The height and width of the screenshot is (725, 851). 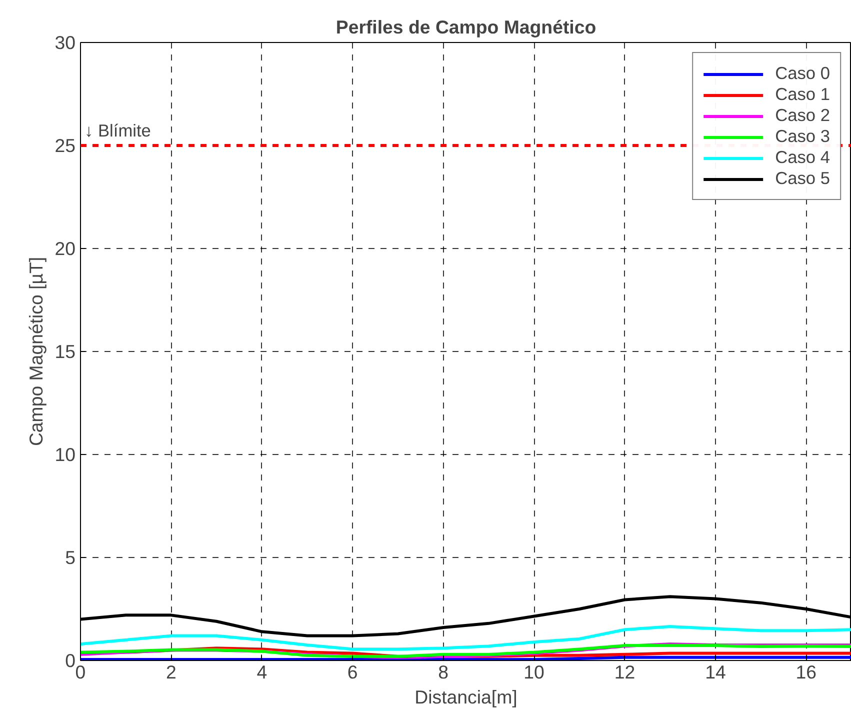 What do you see at coordinates (65, 145) in the screenshot?
I see `y-tick-label: 25` at bounding box center [65, 145].